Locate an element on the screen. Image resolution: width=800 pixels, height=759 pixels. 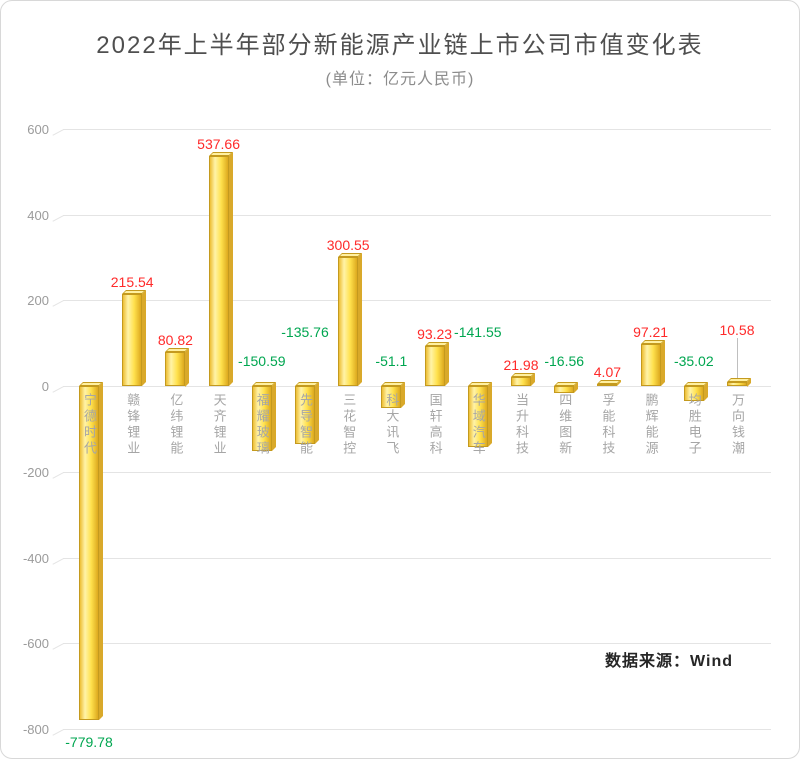
category-label: 当升科技 is located at coordinates (521, 425).